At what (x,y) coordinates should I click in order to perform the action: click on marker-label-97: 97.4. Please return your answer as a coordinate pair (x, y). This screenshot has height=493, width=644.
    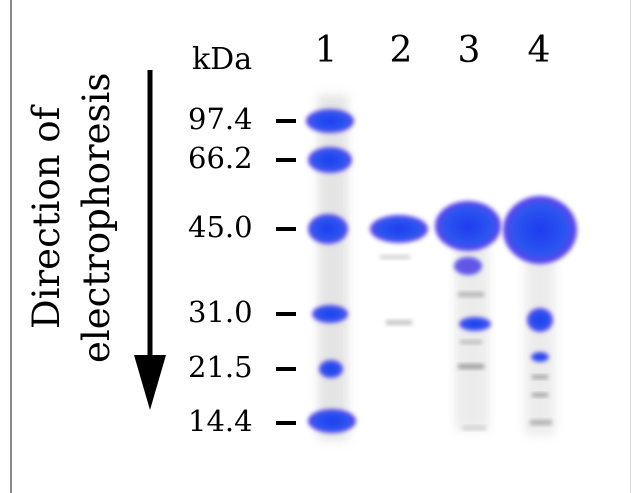
    Looking at the image, I should click on (220, 119).